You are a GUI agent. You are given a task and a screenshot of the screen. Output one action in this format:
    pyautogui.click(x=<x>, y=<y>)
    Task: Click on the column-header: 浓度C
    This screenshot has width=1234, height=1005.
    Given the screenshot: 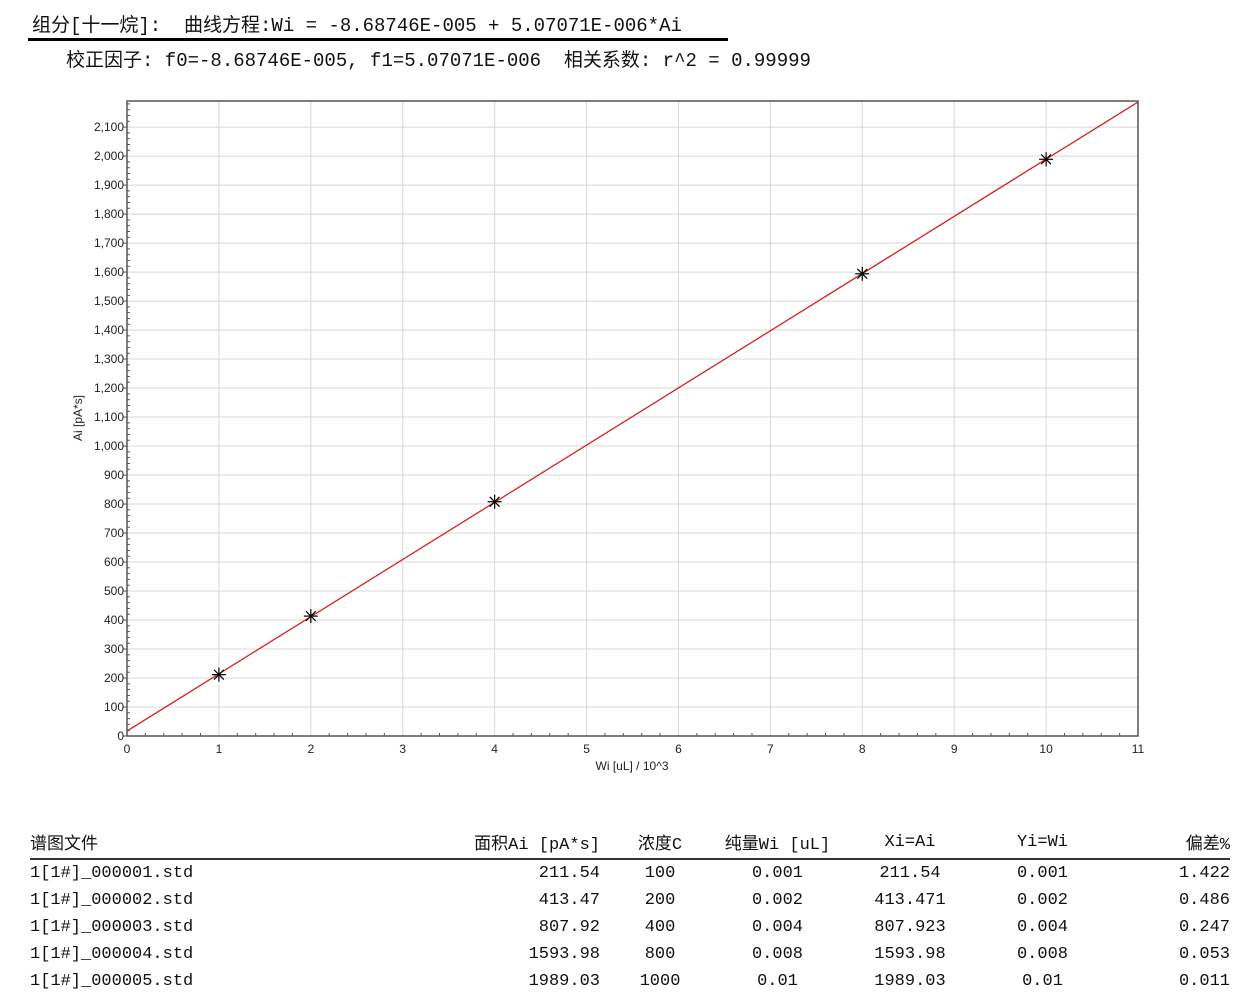 What is the action you would take?
    pyautogui.click(x=660, y=844)
    